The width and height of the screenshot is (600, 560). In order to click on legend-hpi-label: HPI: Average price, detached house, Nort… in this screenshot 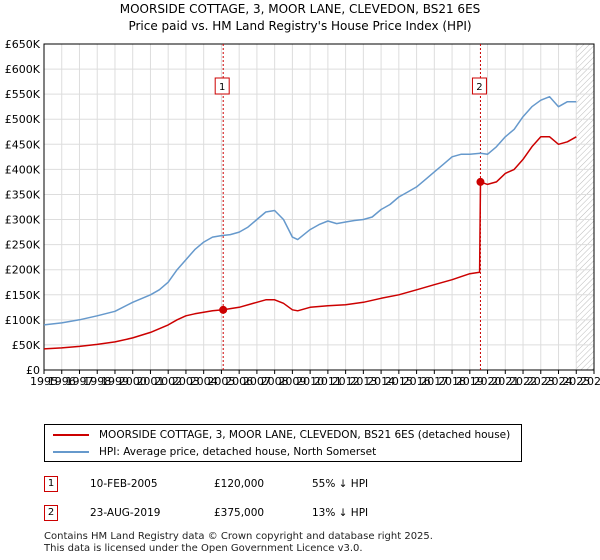, I will do `click(238, 452)`.